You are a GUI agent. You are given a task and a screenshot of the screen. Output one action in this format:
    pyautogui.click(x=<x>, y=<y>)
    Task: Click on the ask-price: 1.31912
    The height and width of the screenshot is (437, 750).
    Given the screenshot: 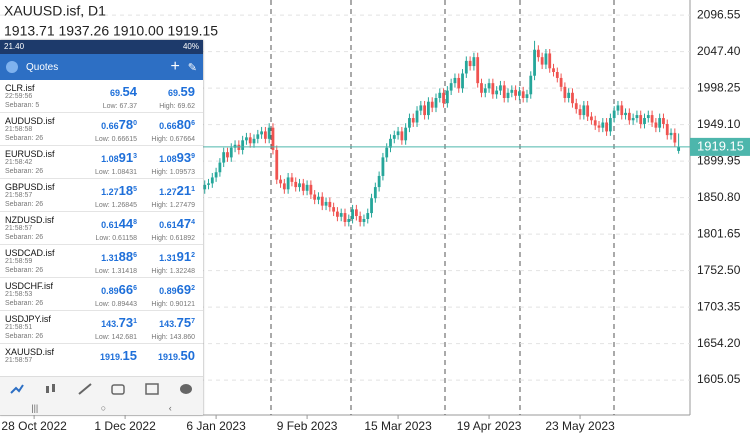 What is the action you would take?
    pyautogui.click(x=177, y=256)
    